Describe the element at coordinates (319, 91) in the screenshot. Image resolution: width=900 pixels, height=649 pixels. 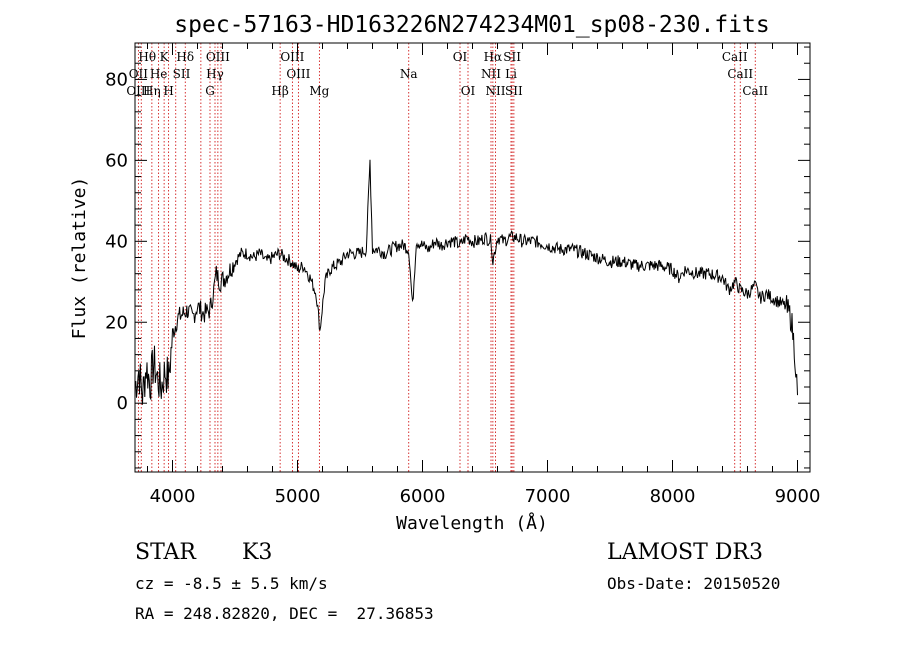
I see `line-label-23: Mg` at that location.